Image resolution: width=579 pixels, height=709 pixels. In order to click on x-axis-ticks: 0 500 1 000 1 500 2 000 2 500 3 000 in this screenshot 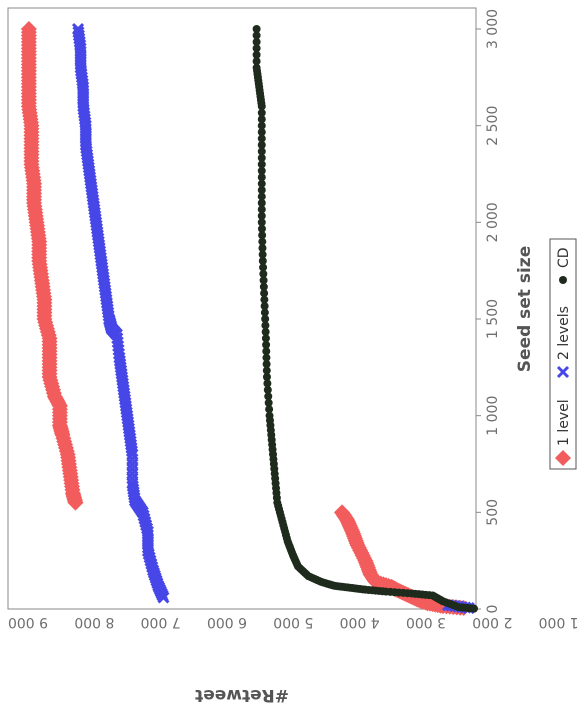, I will do `click(488, 311)`.